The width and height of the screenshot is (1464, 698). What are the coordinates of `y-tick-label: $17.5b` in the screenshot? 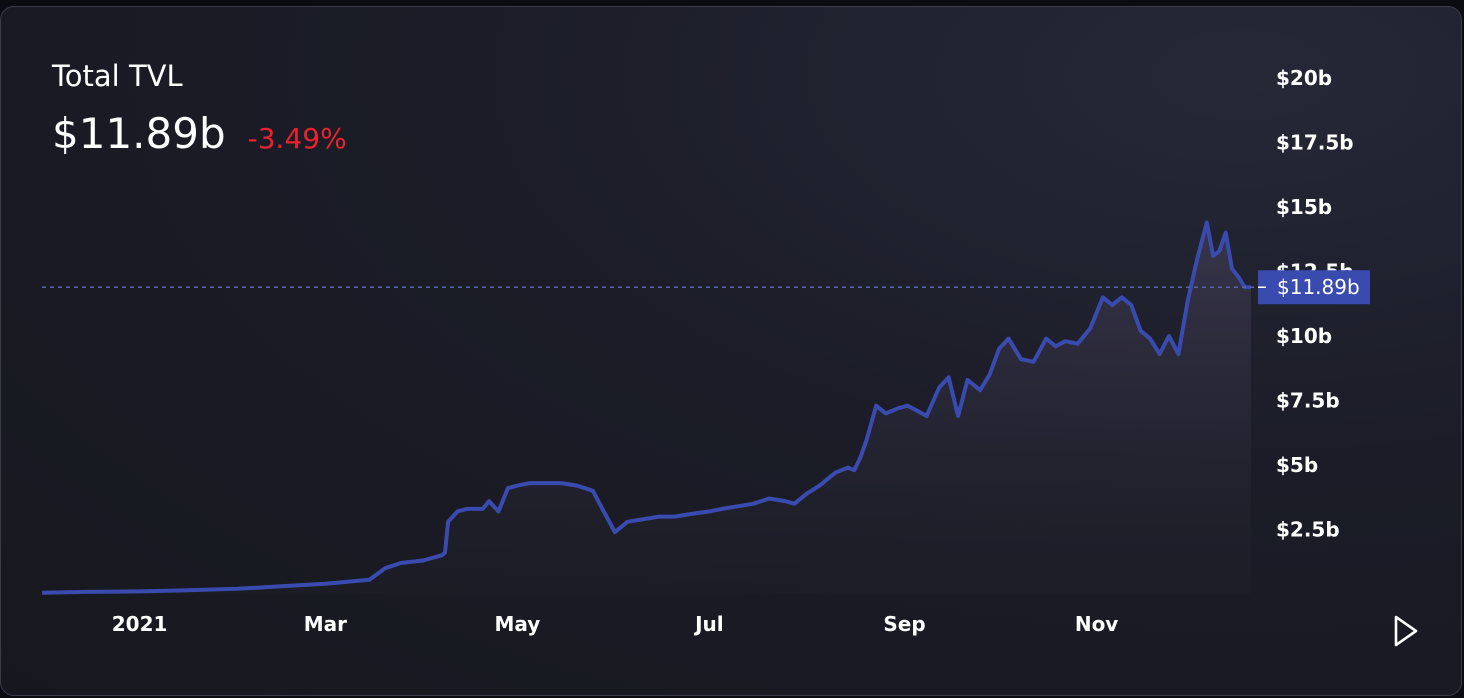 It's located at (1315, 143).